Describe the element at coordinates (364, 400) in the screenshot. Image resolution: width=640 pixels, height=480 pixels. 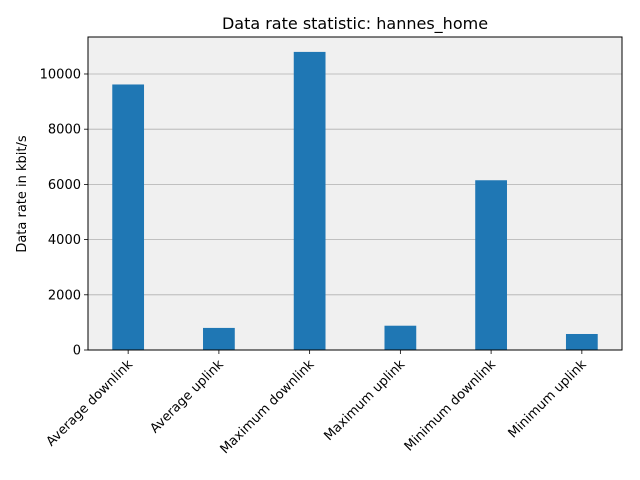
I see `x-tick-label: Maximum uplink` at that location.